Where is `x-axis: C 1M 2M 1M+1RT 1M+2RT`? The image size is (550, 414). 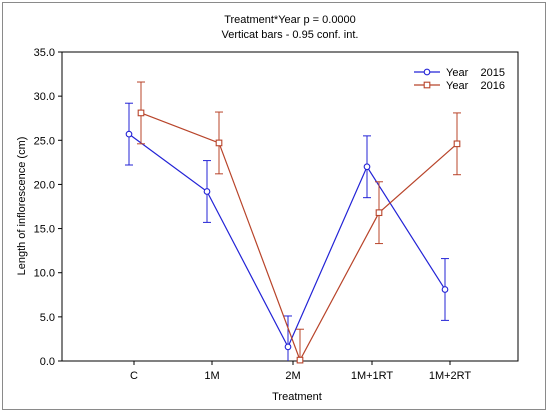 x-axis: C 1M 2M 1M+1RT 1M+2RT is located at coordinates (300, 371).